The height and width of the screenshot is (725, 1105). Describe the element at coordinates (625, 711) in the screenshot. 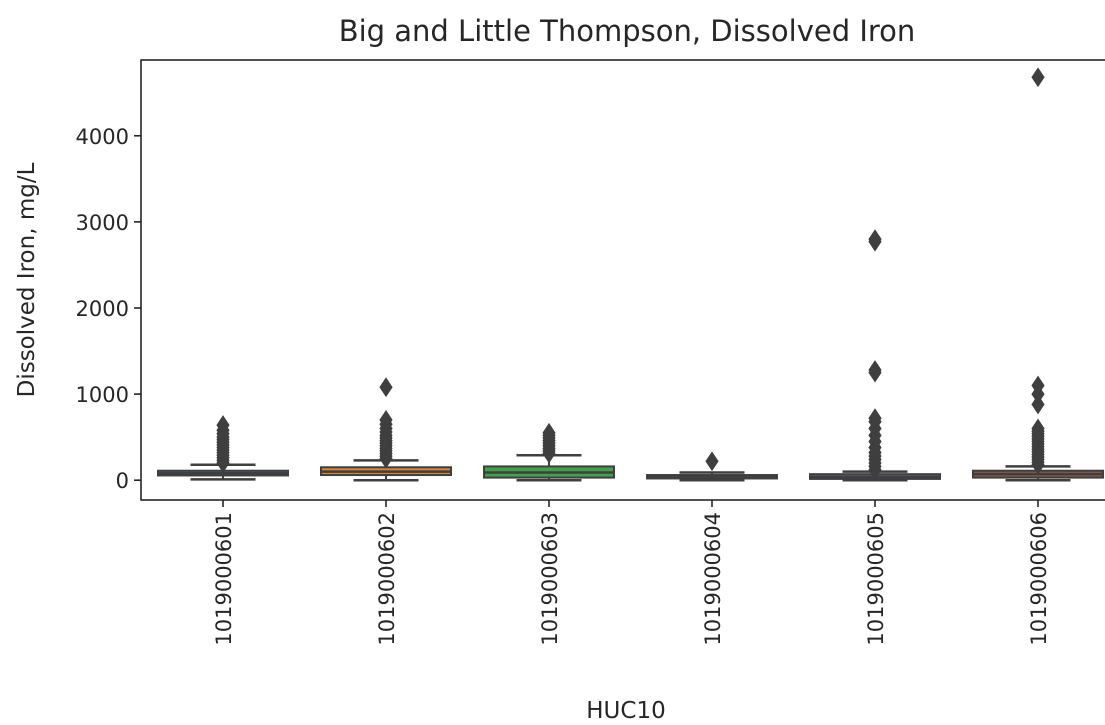

I see `x-axis-label: HUC10` at that location.